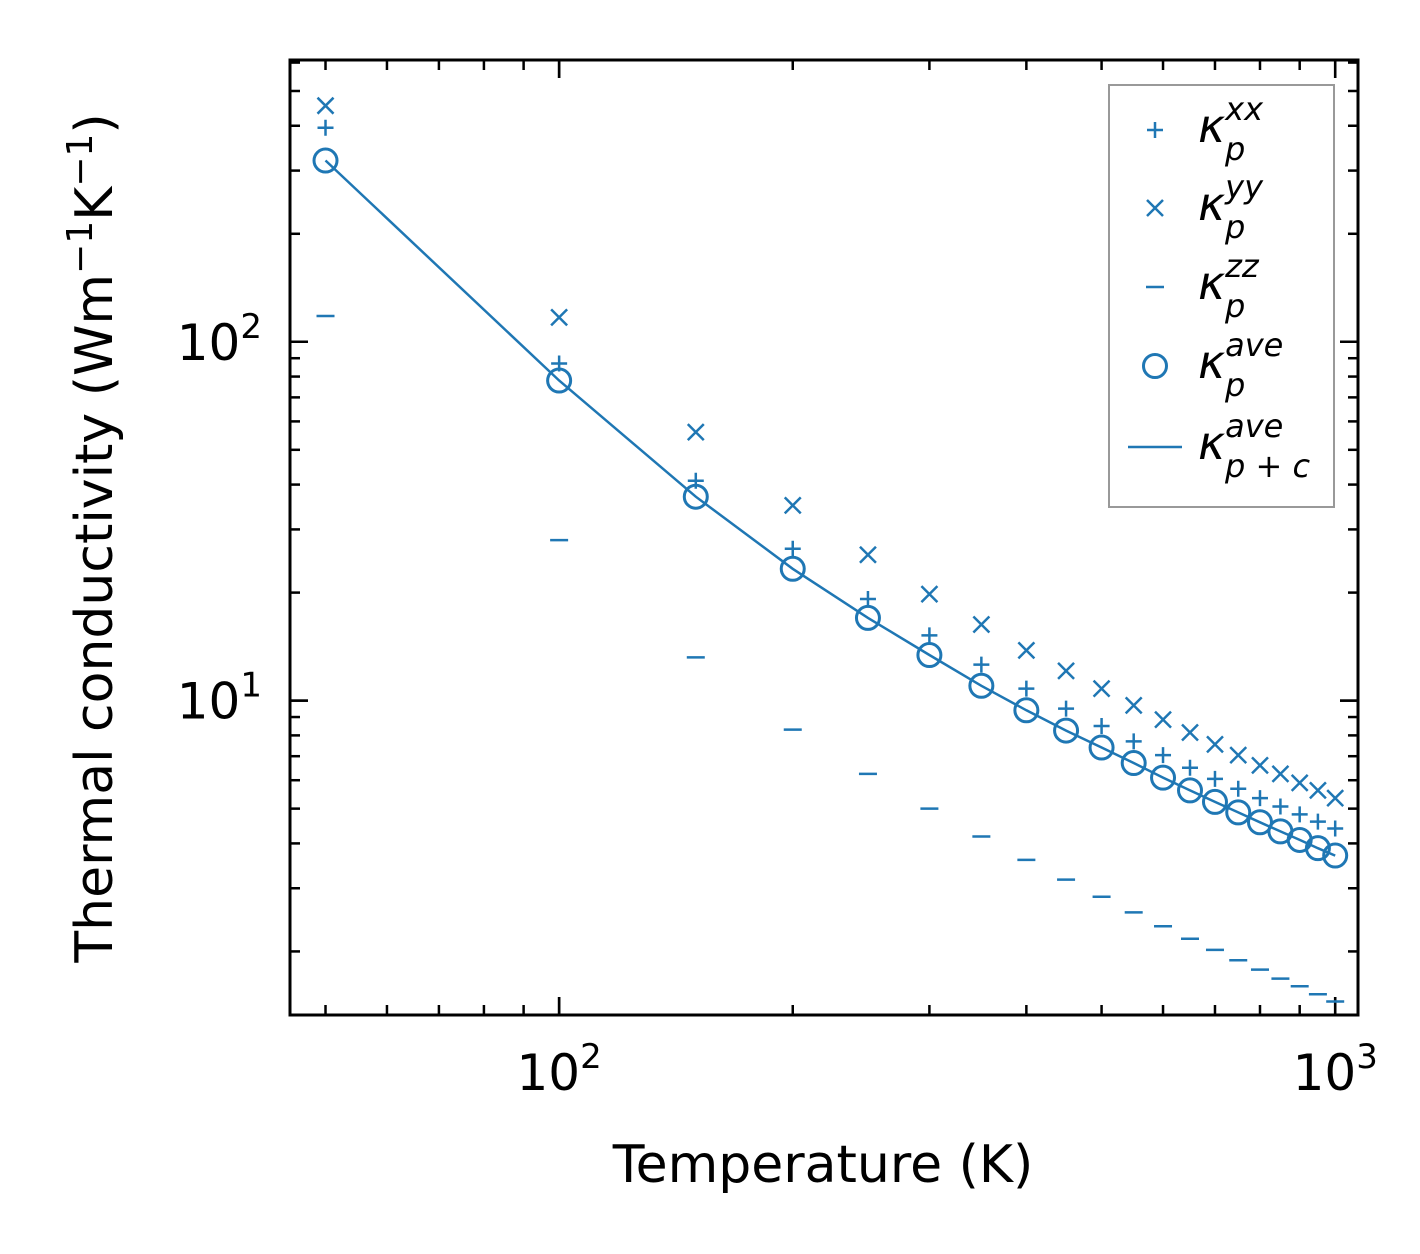  Describe the element at coordinates (80, 160) in the screenshot. I see `y-axis-label-exp2: −1` at that location.